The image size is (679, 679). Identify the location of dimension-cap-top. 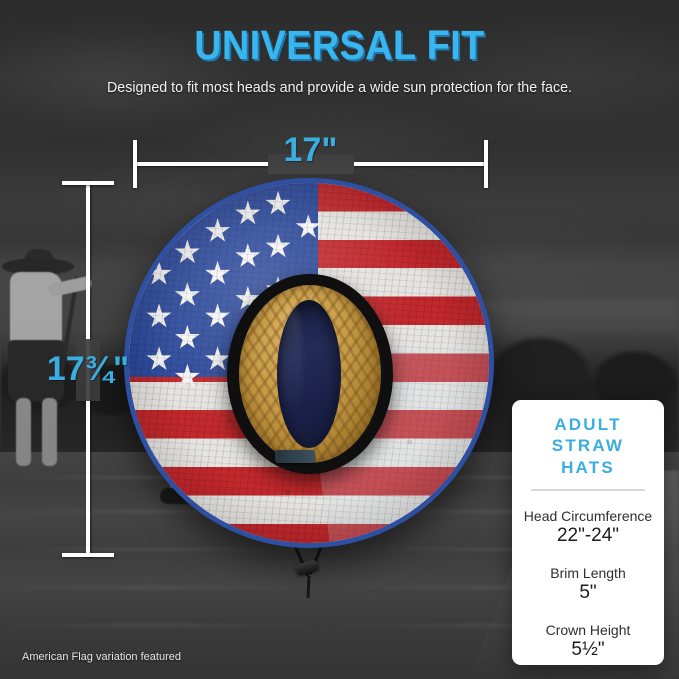
(88, 183).